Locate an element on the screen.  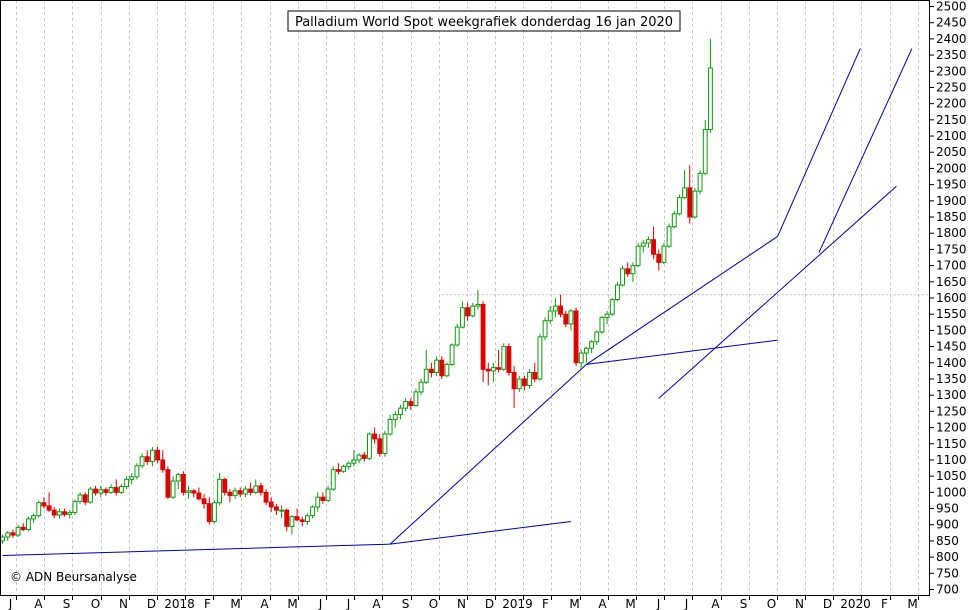
trendline-secondary is located at coordinates (777, 292).